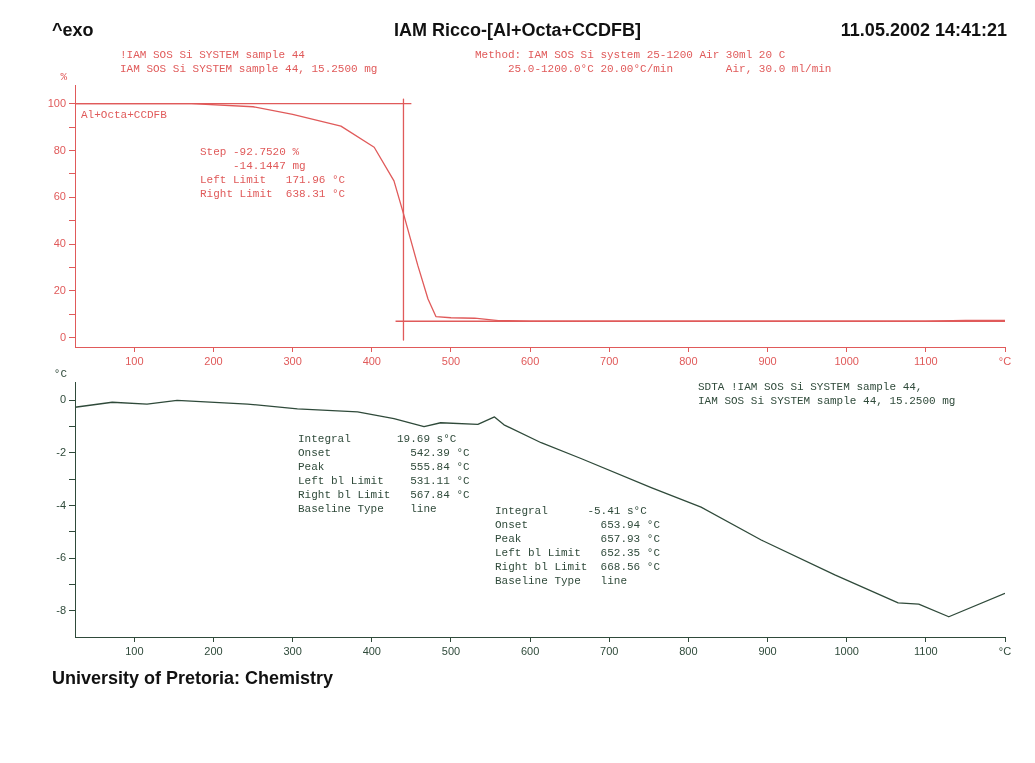 The height and width of the screenshot is (763, 1035). What do you see at coordinates (59, 243) in the screenshot?
I see `y-tick-label: 40` at bounding box center [59, 243].